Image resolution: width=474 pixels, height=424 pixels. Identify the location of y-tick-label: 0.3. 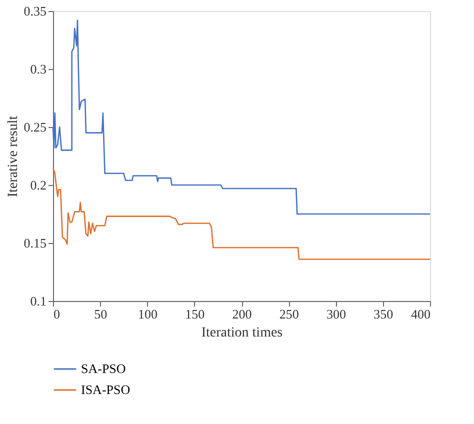
(38, 69).